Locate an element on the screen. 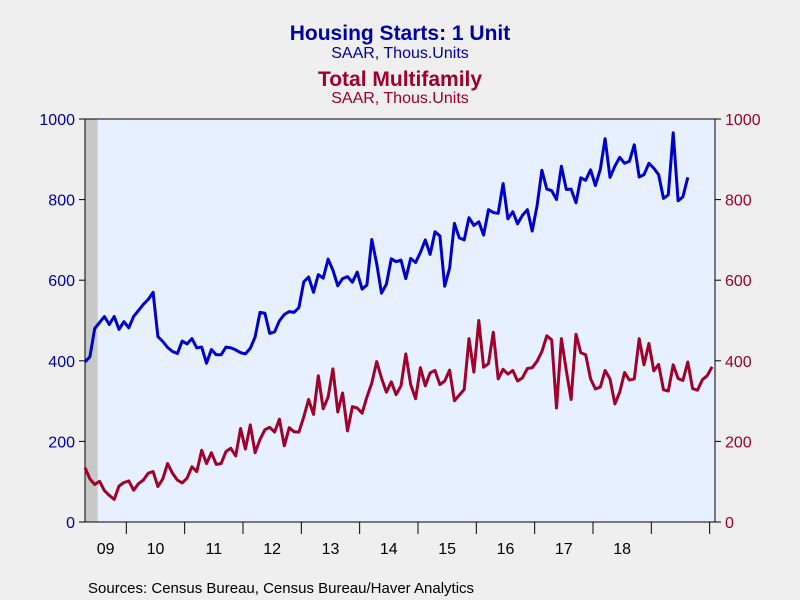 The width and height of the screenshot is (800, 600). left-axis-tick-label: 600 is located at coordinates (61, 281).